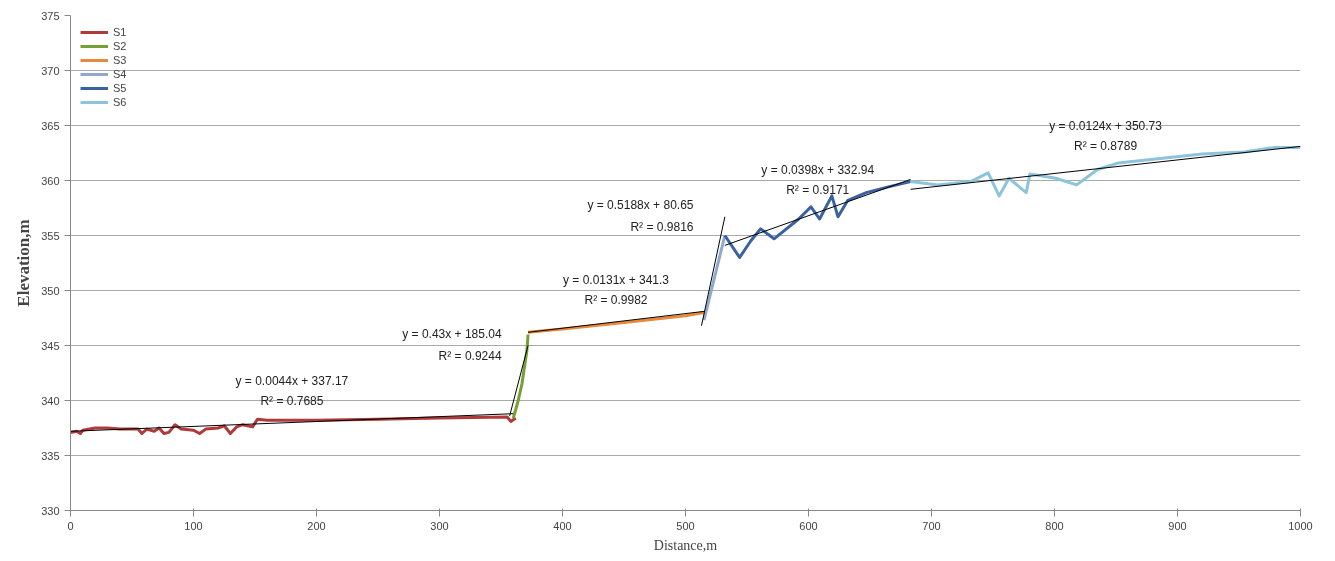 The image size is (1335, 561). What do you see at coordinates (50, 235) in the screenshot?
I see `y-tick-label: 355` at bounding box center [50, 235].